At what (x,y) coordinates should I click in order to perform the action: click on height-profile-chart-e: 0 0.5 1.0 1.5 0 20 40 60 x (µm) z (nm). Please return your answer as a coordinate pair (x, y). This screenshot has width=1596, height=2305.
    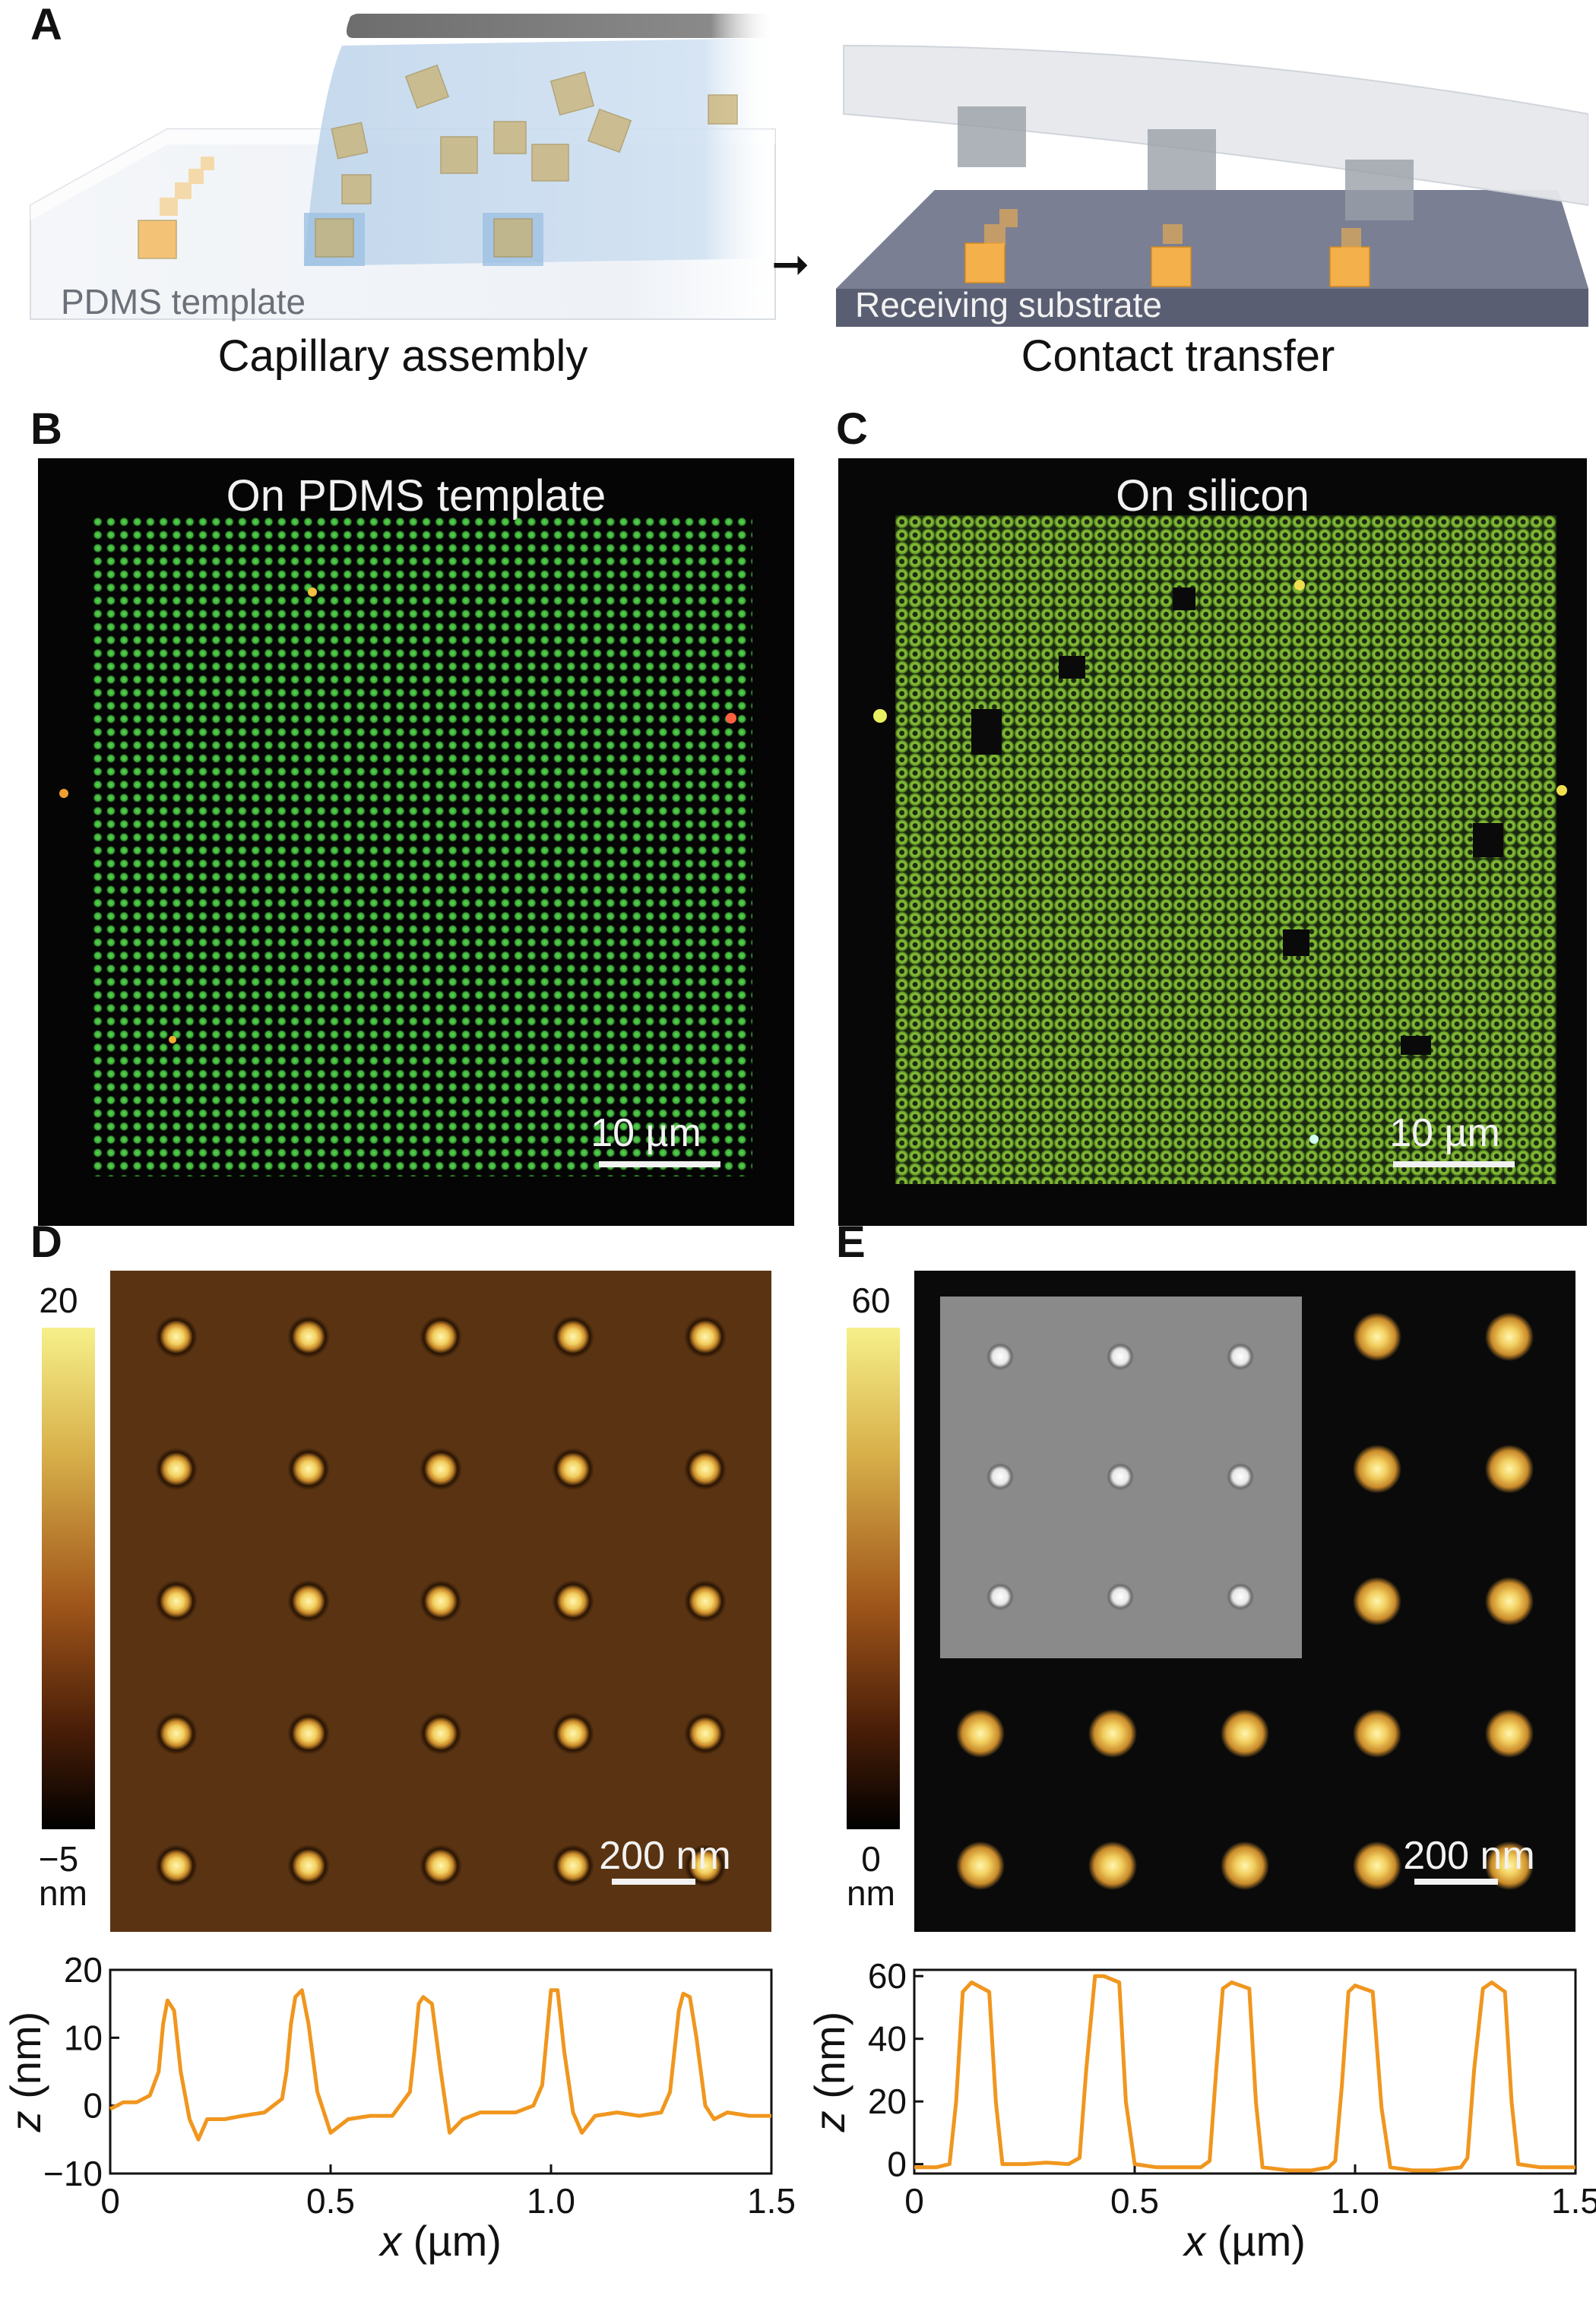
    Looking at the image, I should click on (1201, 2110).